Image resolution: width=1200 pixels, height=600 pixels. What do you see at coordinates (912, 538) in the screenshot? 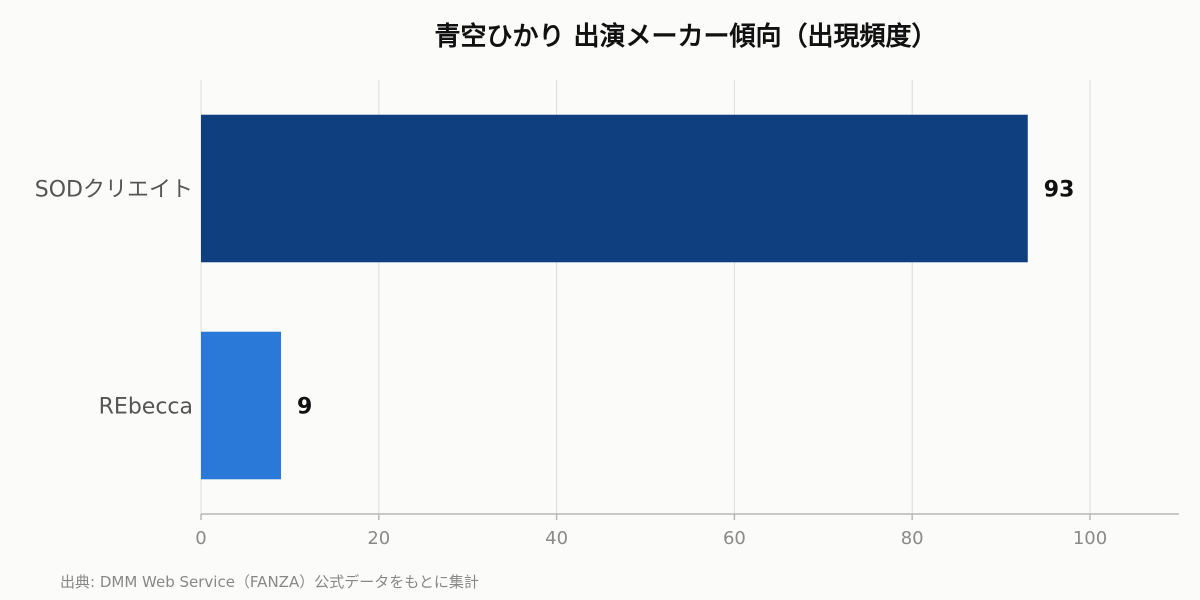
I see `x-tick-label: 80` at bounding box center [912, 538].